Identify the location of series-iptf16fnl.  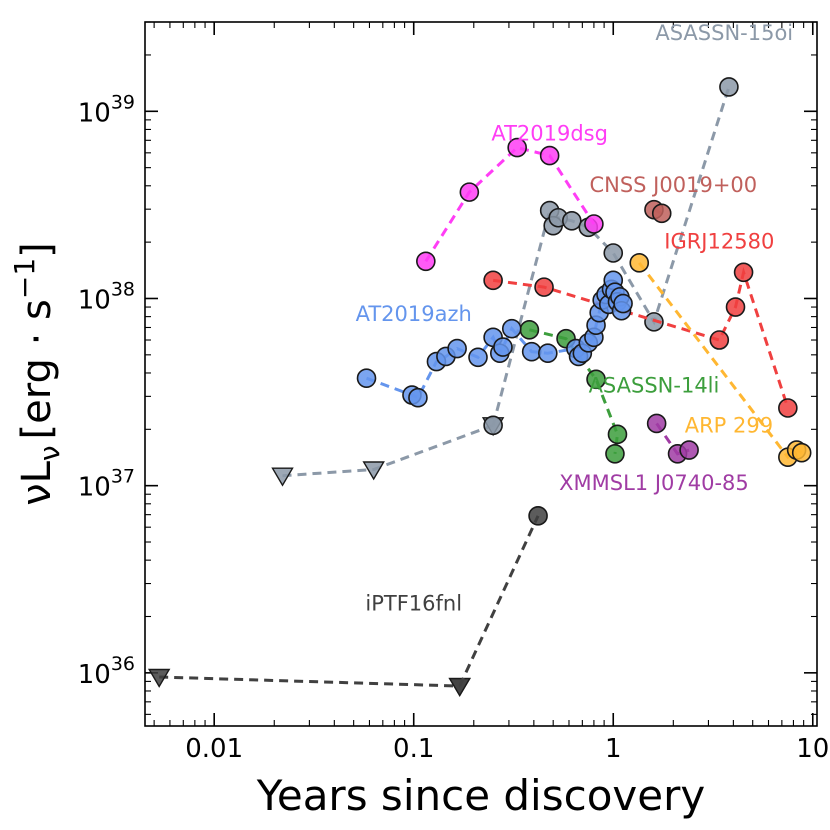
(347, 601).